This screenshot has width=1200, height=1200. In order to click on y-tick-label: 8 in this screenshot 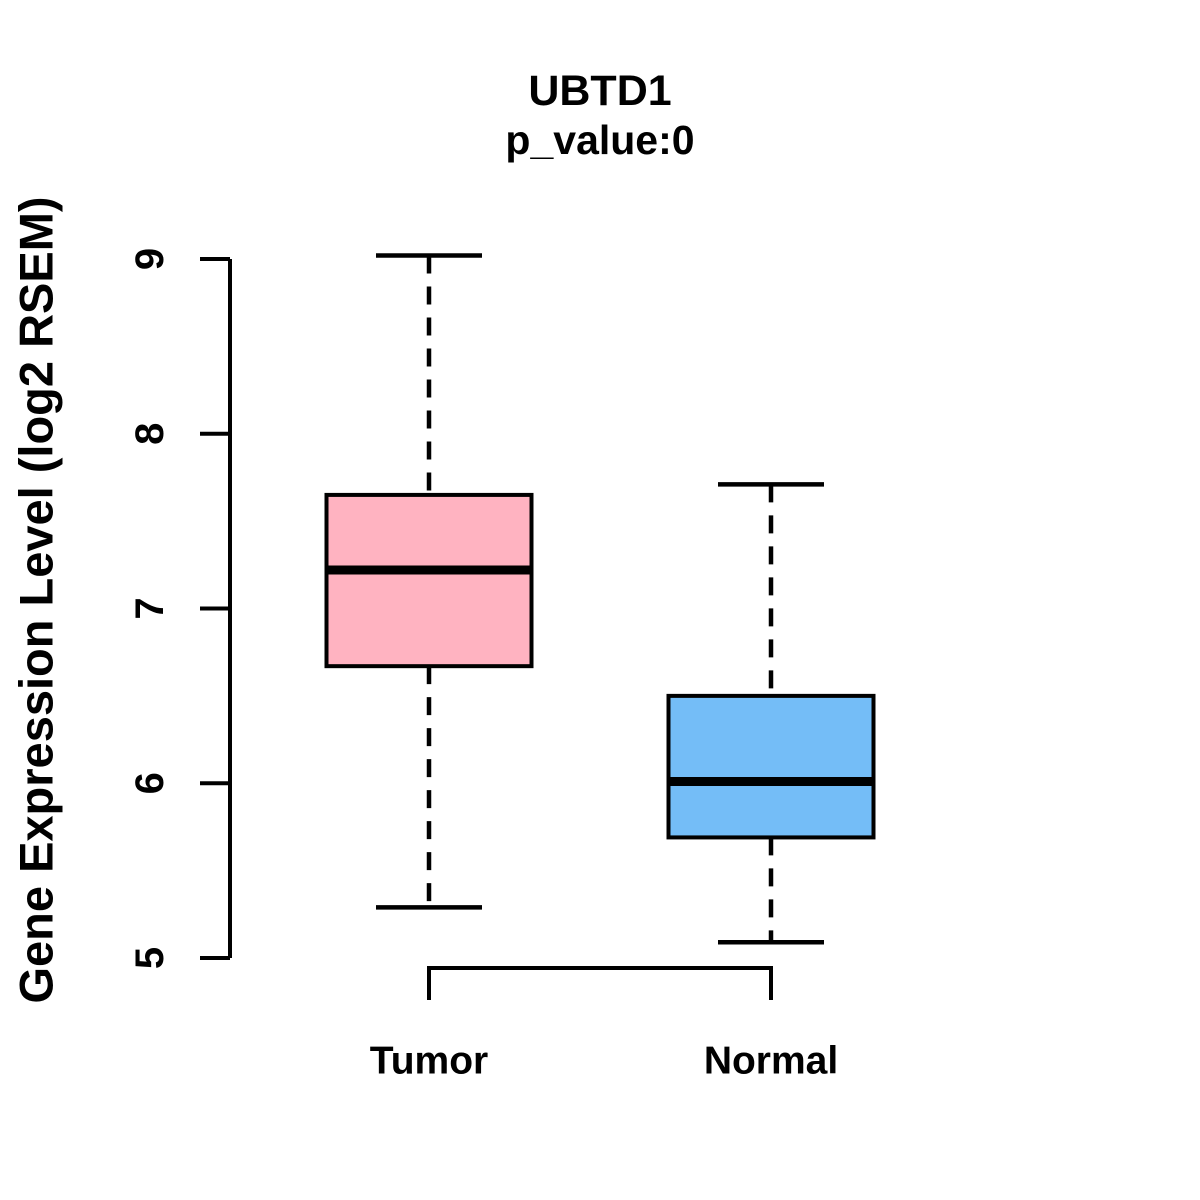, I will do `click(150, 434)`.